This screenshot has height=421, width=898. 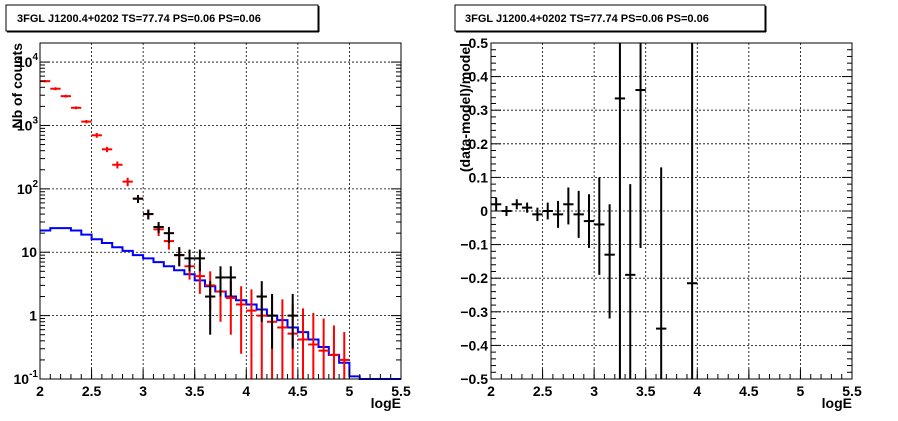 What do you see at coordinates (474, 345) in the screenshot?
I see `y-tick-label: −0.4` at bounding box center [474, 345].